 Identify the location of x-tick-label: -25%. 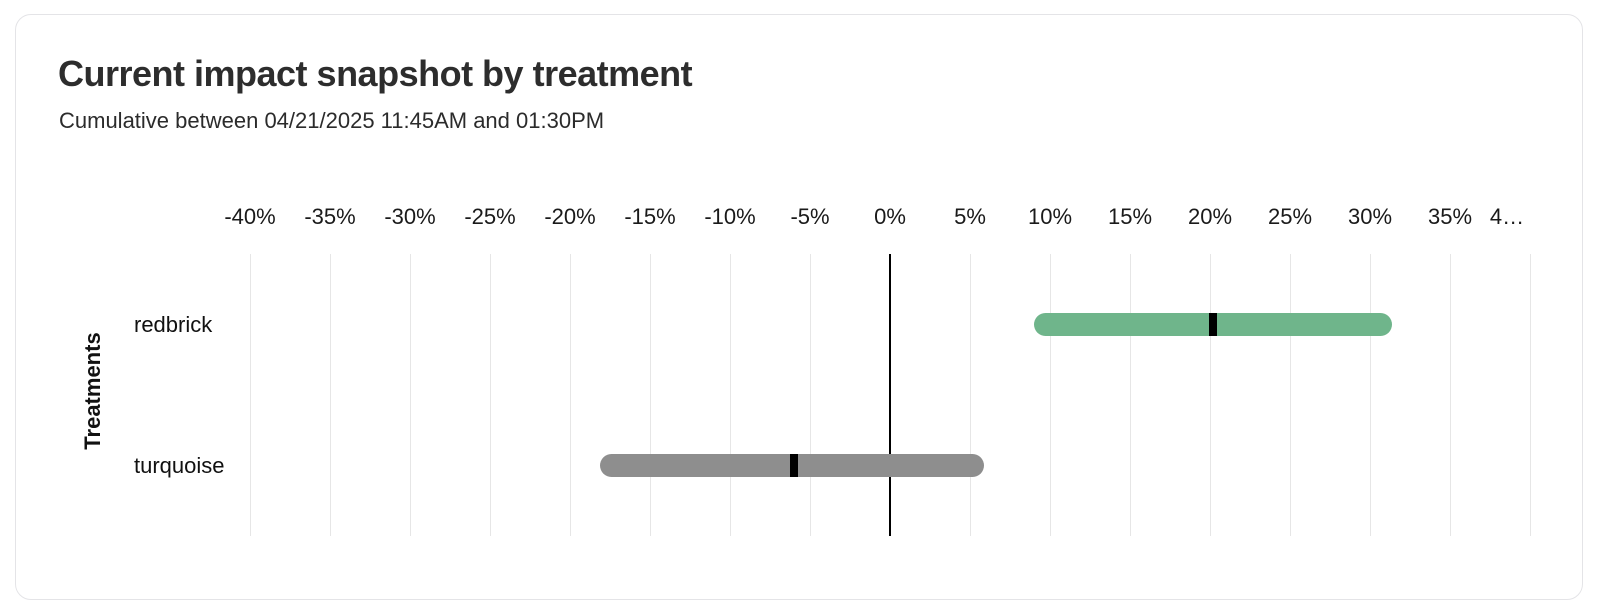
(490, 216).